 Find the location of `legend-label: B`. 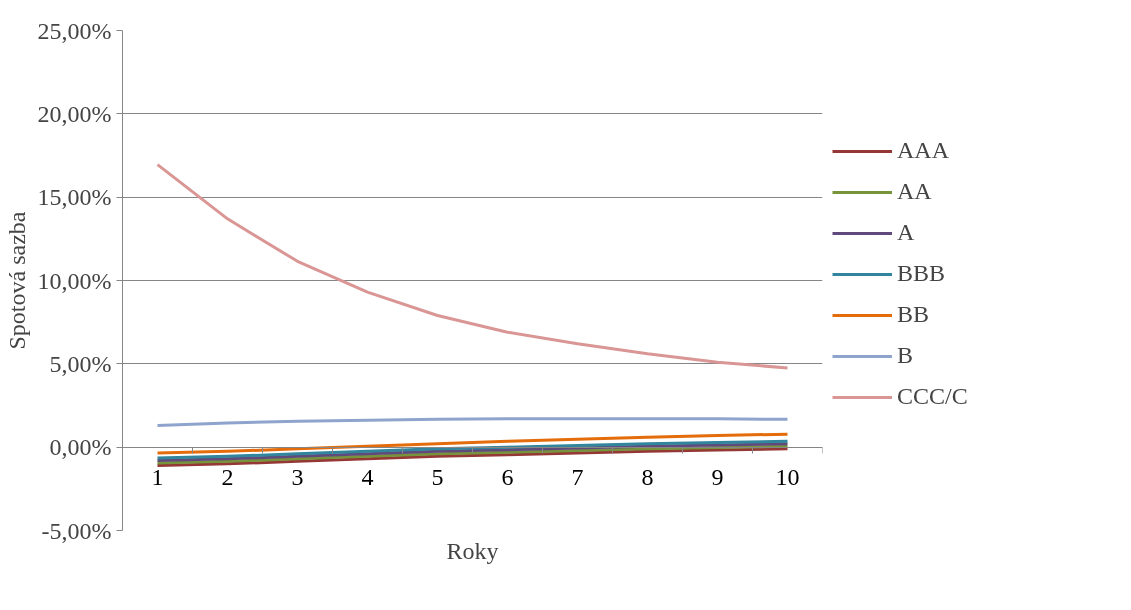

legend-label: B is located at coordinates (905, 355).